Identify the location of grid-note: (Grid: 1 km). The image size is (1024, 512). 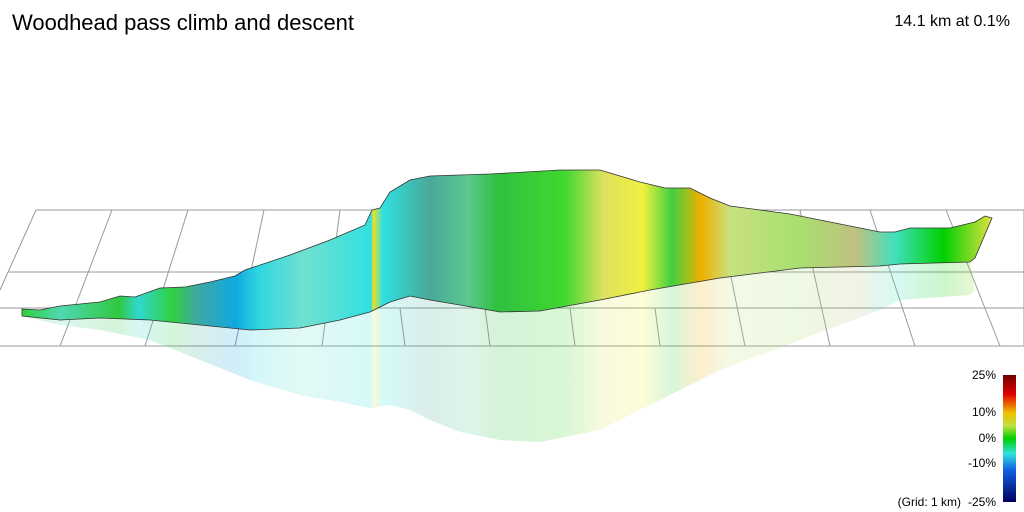
(929, 502).